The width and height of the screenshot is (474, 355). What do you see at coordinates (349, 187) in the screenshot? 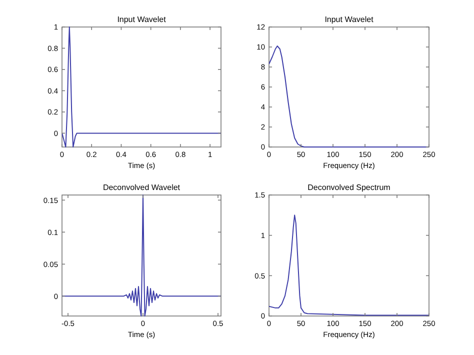
I see `chart-title: Deconvolved Spectrum` at bounding box center [349, 187].